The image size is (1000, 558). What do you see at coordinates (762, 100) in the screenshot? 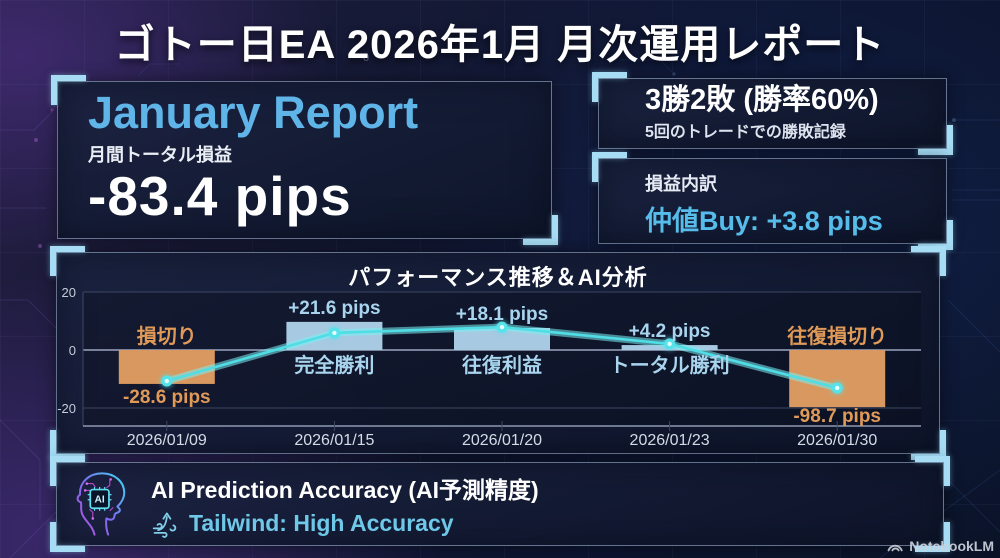
I see `record-headline: 3勝2敗 (勝率60%)` at bounding box center [762, 100].